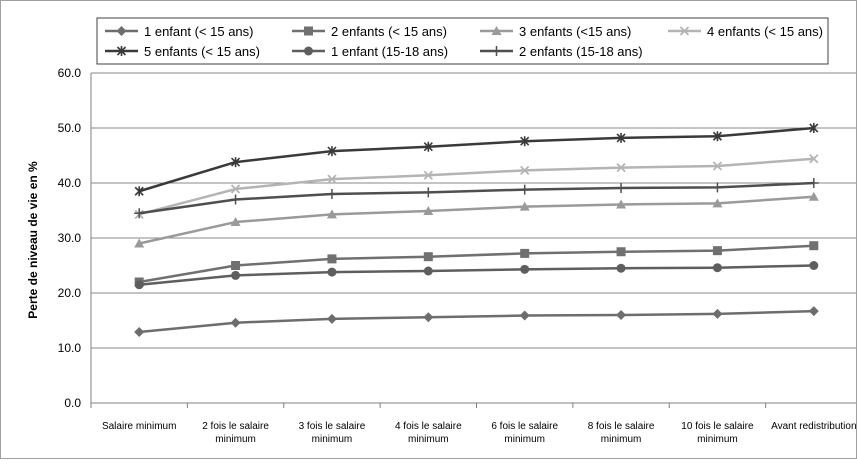 The width and height of the screenshot is (857, 464). I want to click on legend-box, so click(462, 41).